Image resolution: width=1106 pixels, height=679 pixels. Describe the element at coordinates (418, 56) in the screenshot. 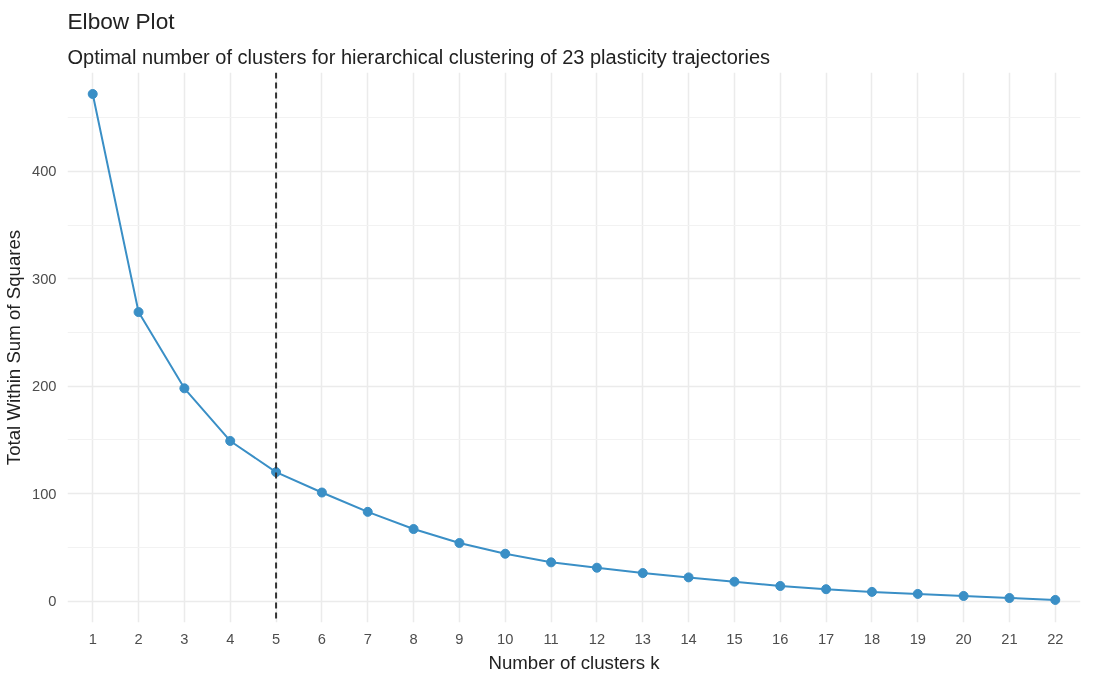

I see `chart-subtitle: Optimal number of clusters for hierarchical clustering of 23 plasticity trajectories` at that location.